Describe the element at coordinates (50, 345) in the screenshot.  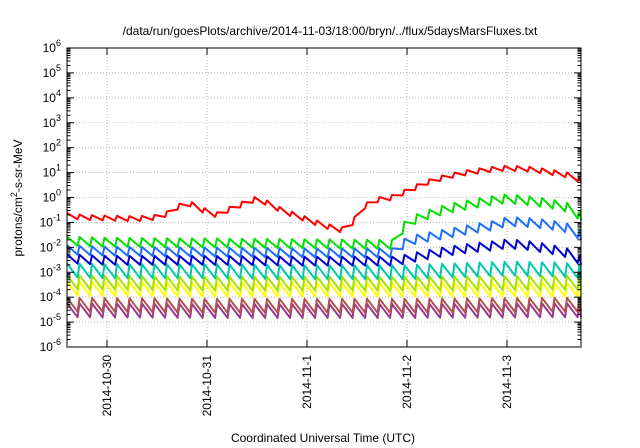
I see `y-tick-label: 10⁻⁶` at that location.